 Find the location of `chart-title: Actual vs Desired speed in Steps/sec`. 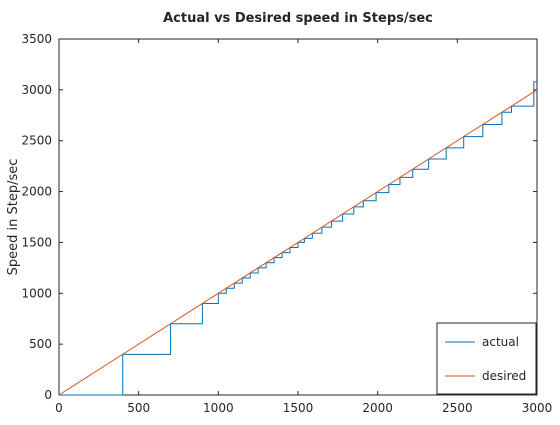

chart-title: Actual vs Desired speed in Steps/sec is located at coordinates (298, 18).